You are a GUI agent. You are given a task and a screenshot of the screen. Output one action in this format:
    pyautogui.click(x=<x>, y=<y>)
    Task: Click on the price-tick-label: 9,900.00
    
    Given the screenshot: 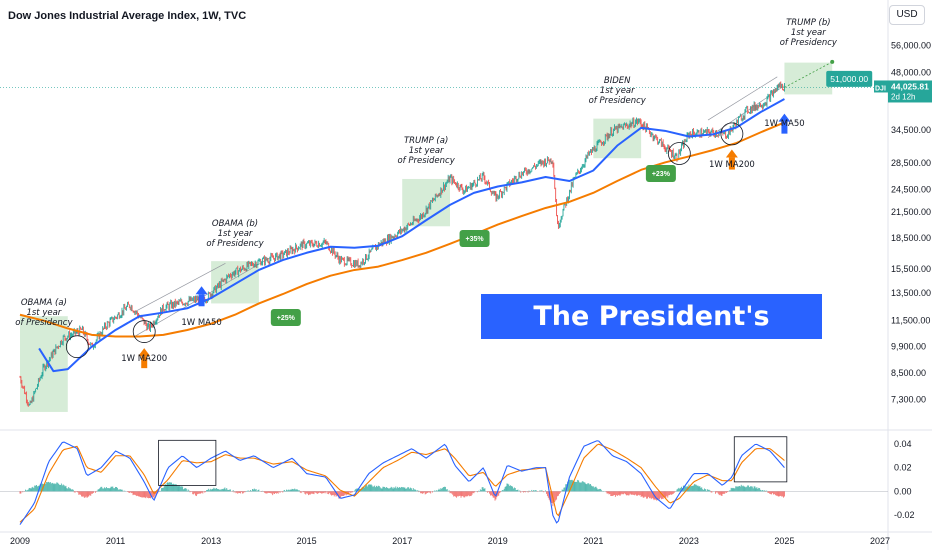 What is the action you would take?
    pyautogui.click(x=908, y=347)
    